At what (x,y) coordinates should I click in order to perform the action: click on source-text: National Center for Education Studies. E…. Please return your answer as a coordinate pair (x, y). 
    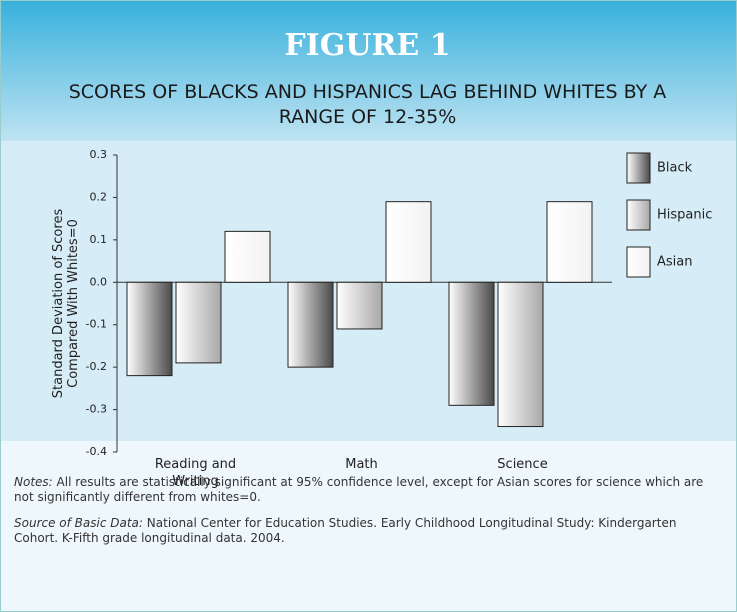
    Looking at the image, I should click on (345, 530).